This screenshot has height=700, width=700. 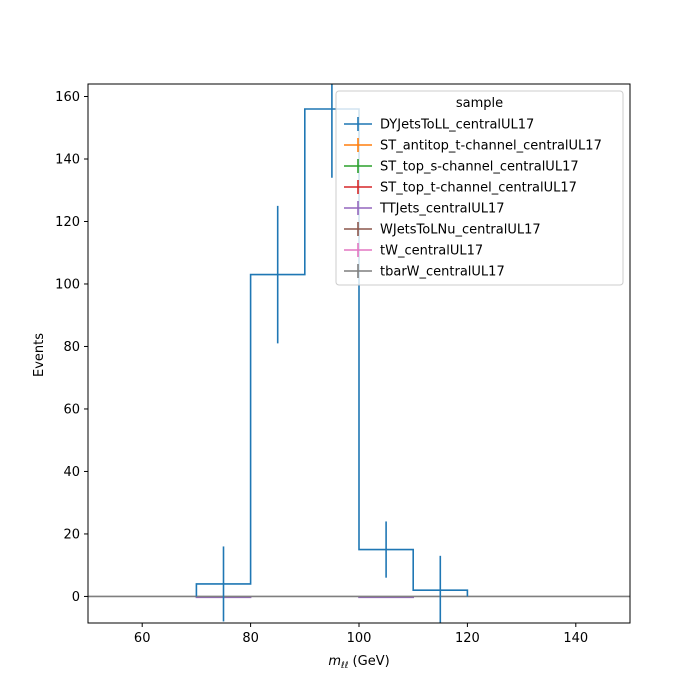 What do you see at coordinates (491, 146) in the screenshot?
I see `legend-label: ST_antitop_t-channel_centralUL17` at bounding box center [491, 146].